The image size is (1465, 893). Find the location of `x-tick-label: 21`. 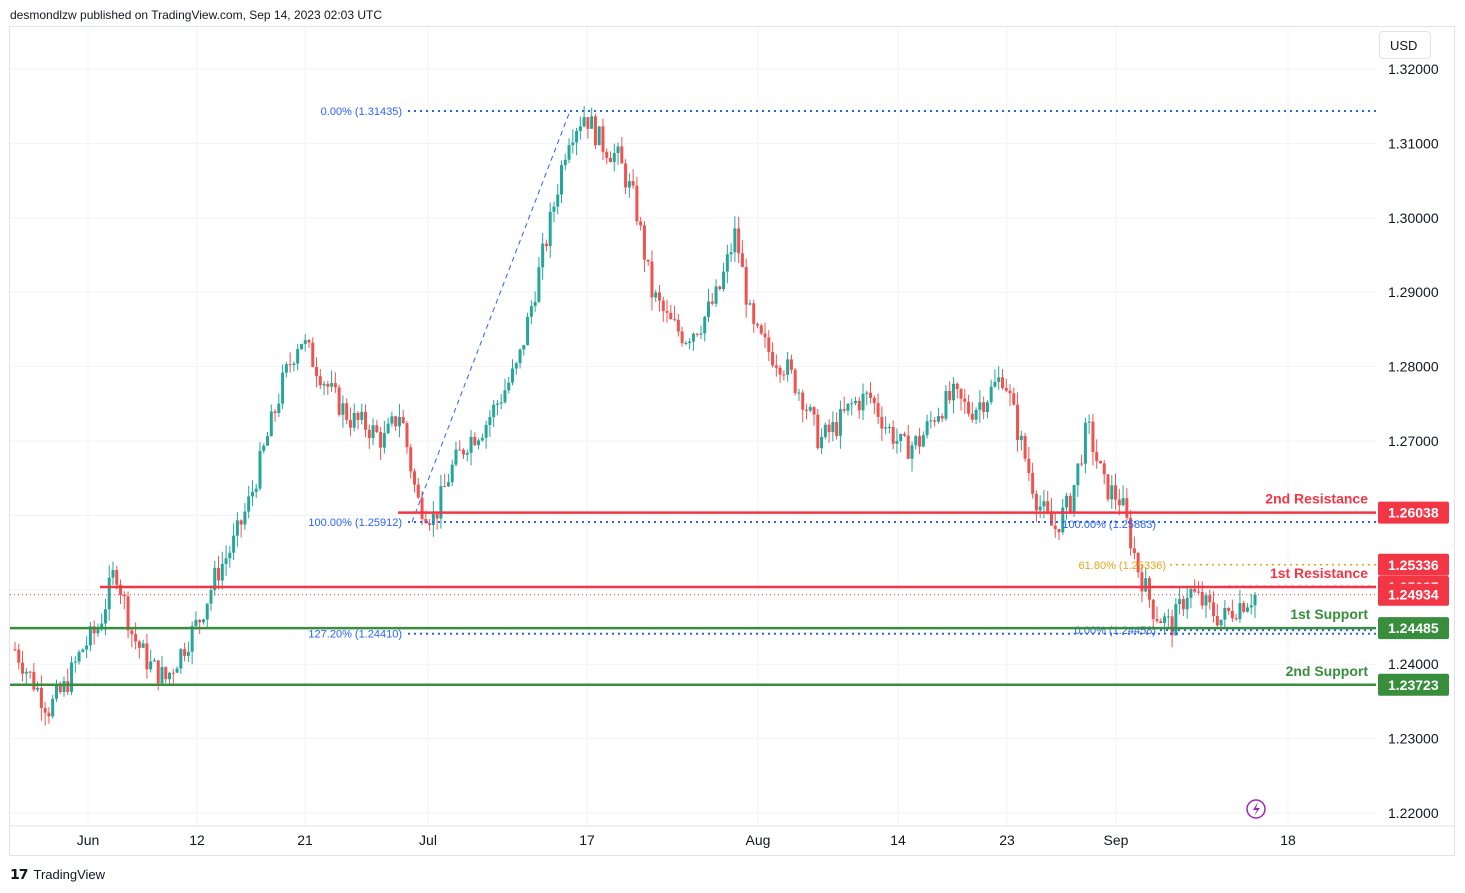

x-tick-label: 21 is located at coordinates (305, 840).